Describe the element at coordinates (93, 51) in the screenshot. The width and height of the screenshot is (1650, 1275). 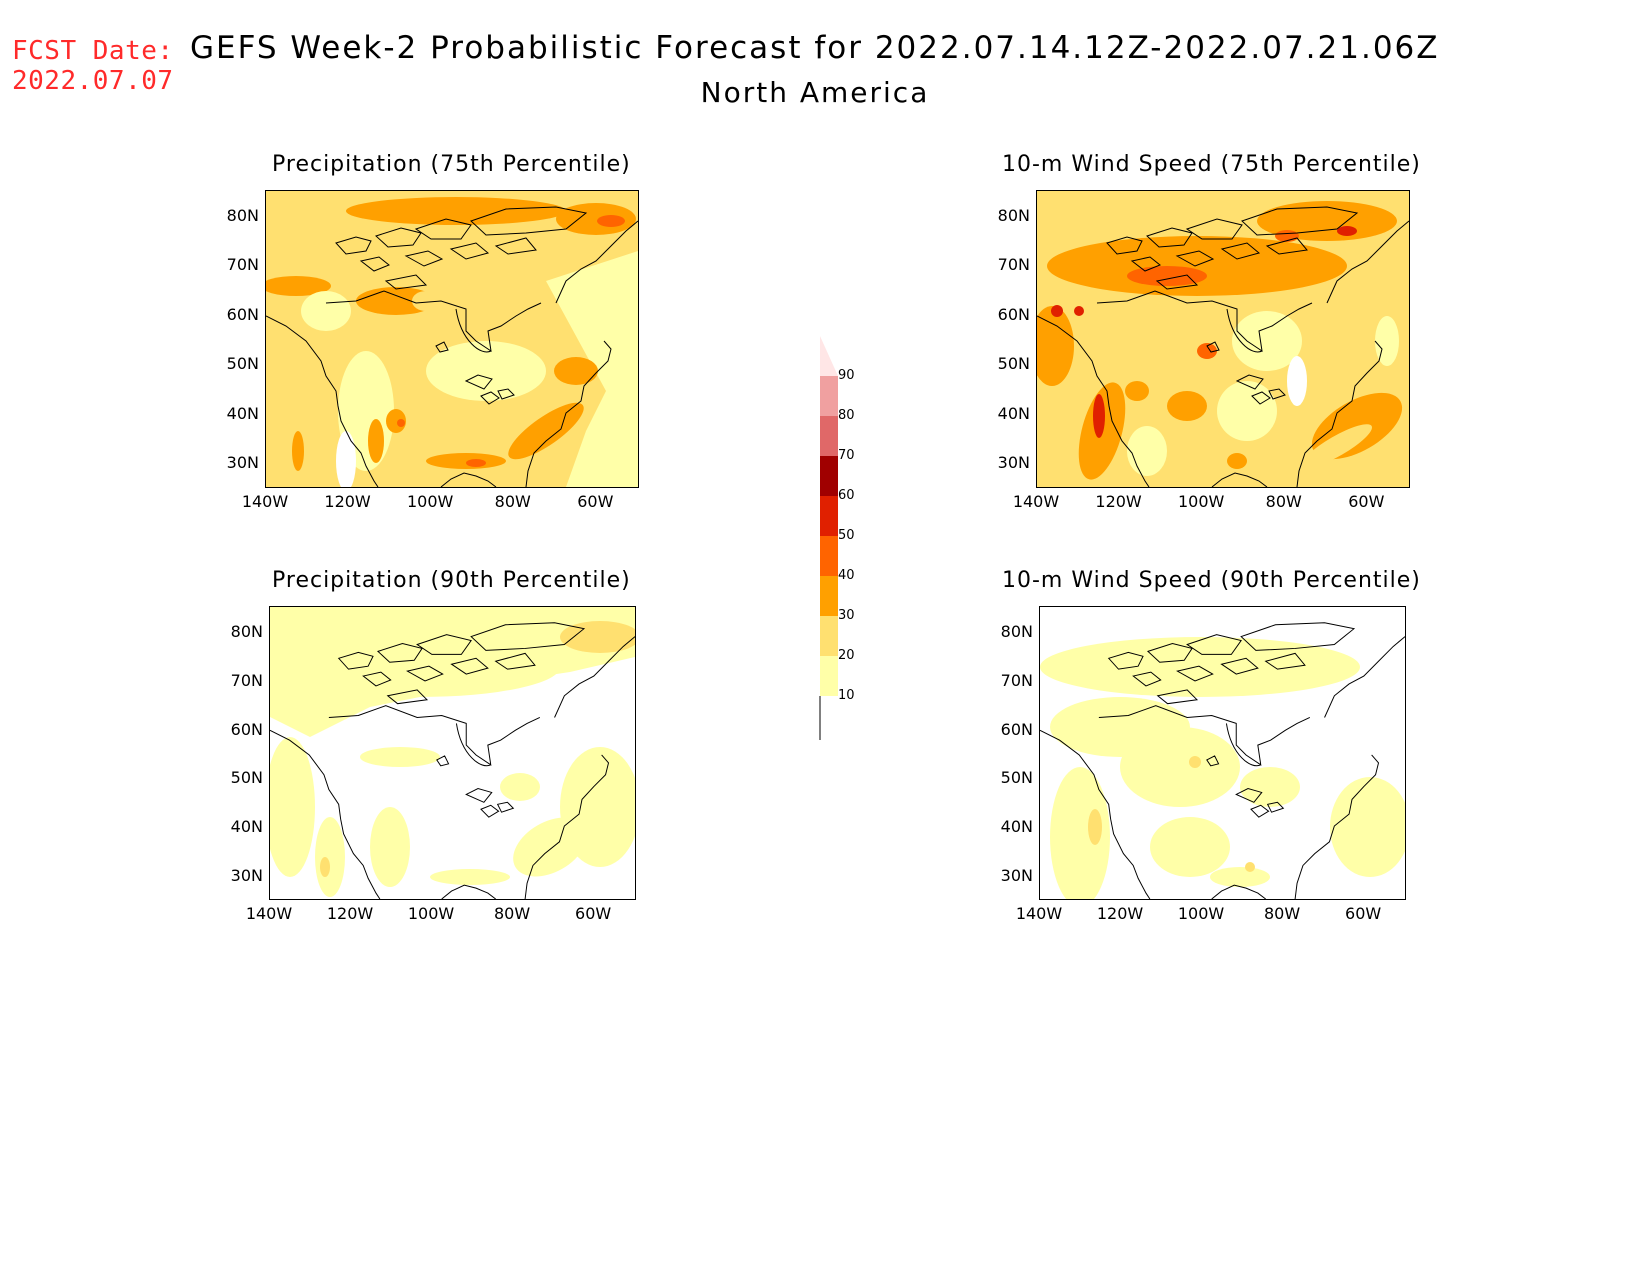
I see `fcst-date-caption: FCST Date:` at that location.